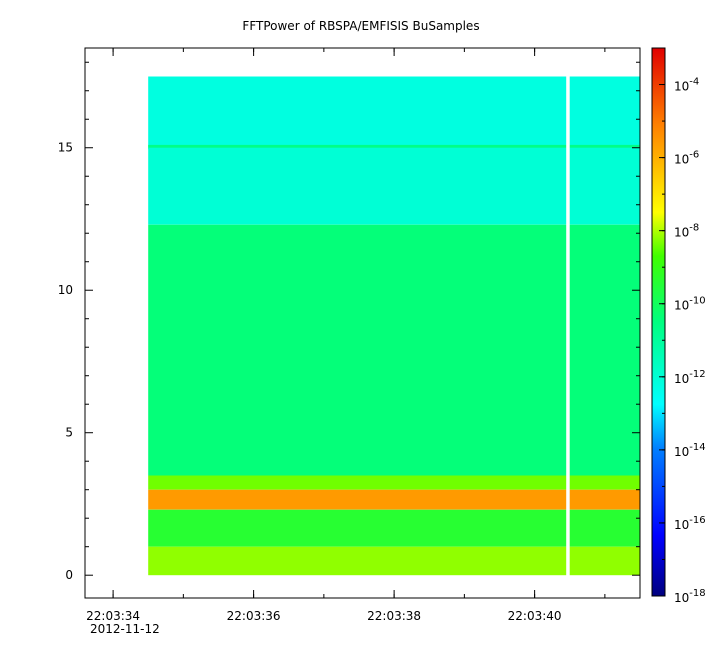 This screenshot has height=656, width=724. Describe the element at coordinates (686, 158) in the screenshot. I see `colorbar-tick-label: 10⁻⁶` at that location.